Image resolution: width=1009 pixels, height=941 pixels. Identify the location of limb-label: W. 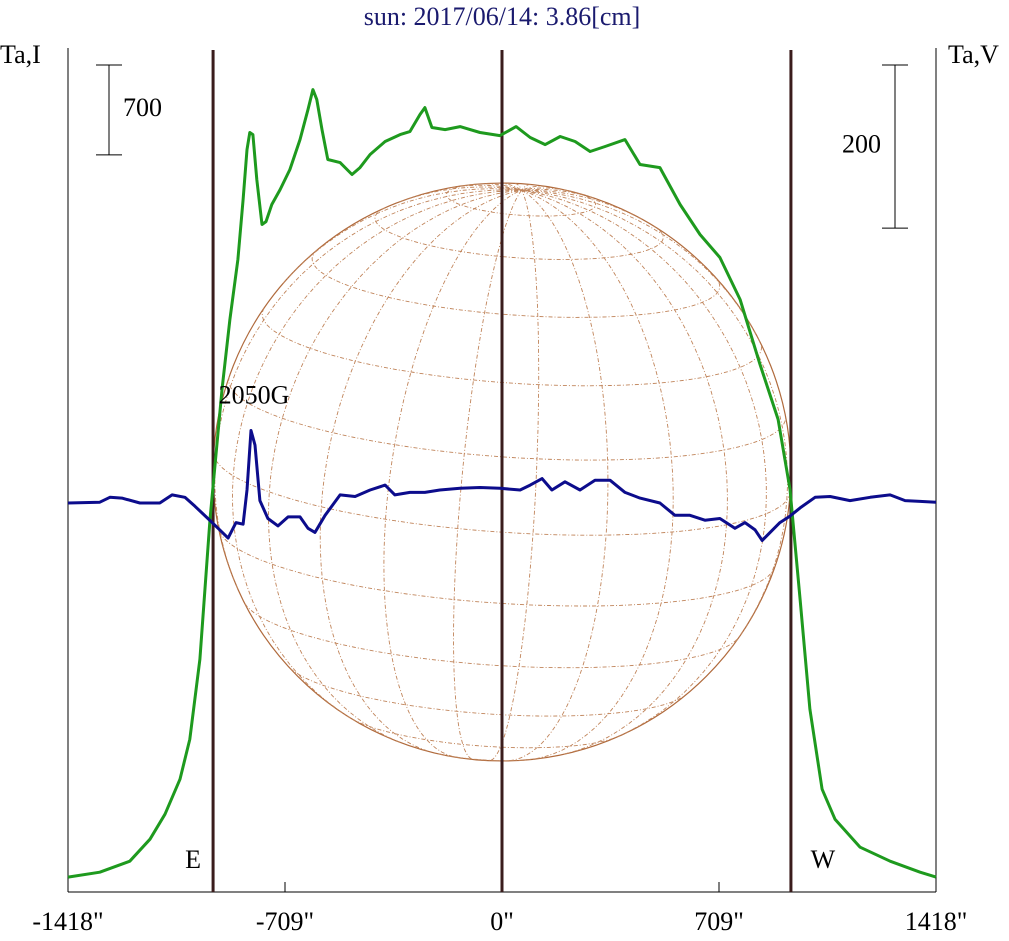
(823, 859).